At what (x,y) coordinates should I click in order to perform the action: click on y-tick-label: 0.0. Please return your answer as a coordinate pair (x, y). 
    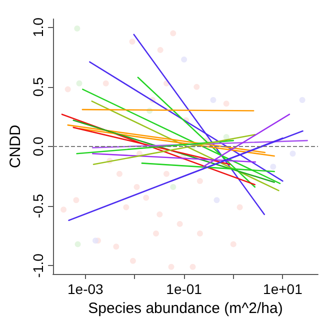
    Looking at the image, I should click on (38, 146).